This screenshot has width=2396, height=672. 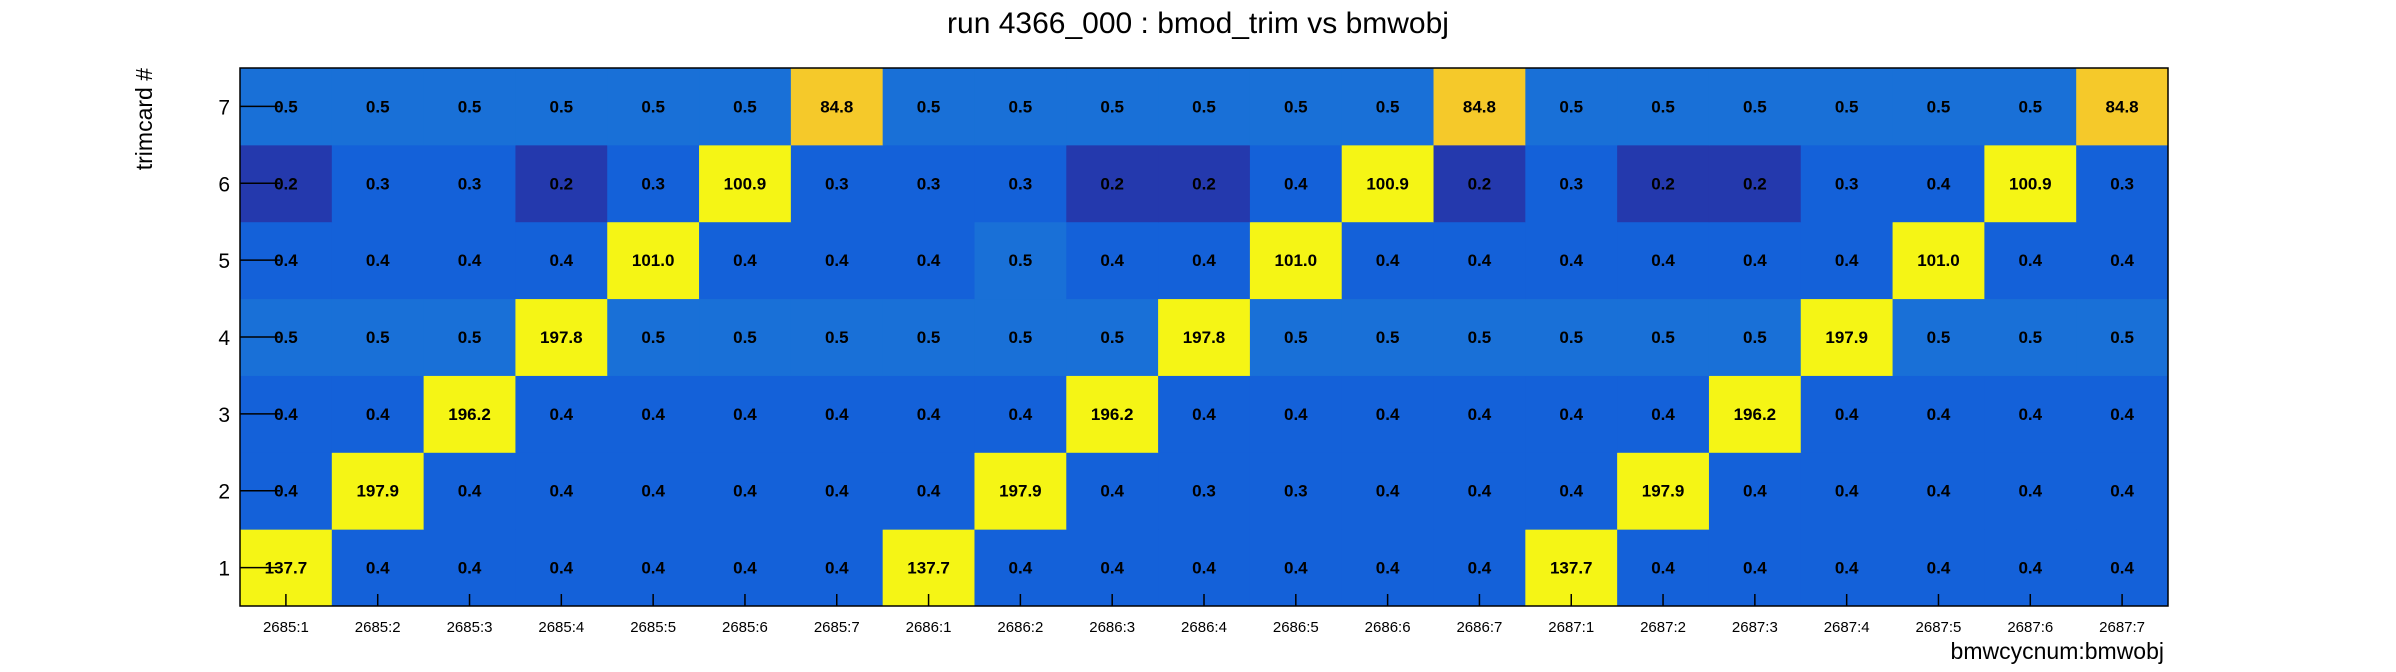 What do you see at coordinates (1663, 627) in the screenshot?
I see `x-tick-label: 2687:2` at bounding box center [1663, 627].